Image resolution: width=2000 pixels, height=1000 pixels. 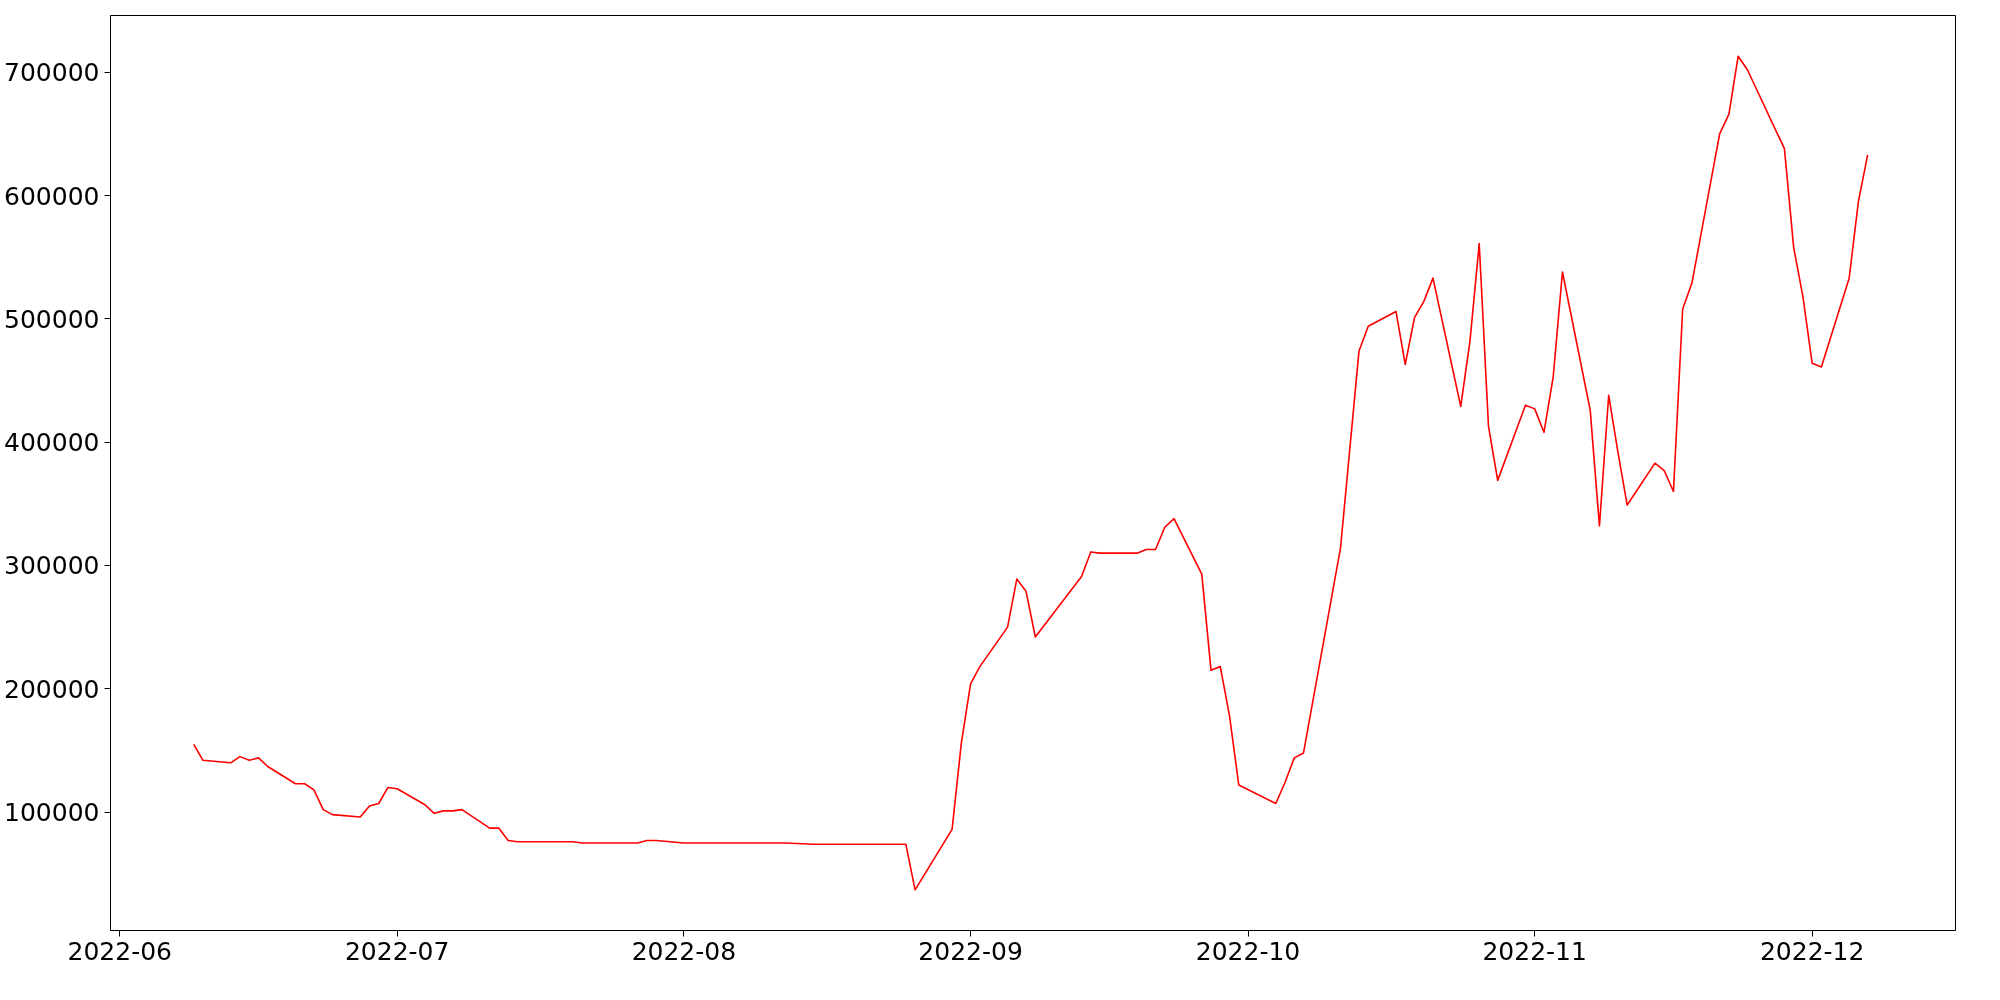 What do you see at coordinates (52, 443) in the screenshot?
I see `y-tick-label: 400000` at bounding box center [52, 443].